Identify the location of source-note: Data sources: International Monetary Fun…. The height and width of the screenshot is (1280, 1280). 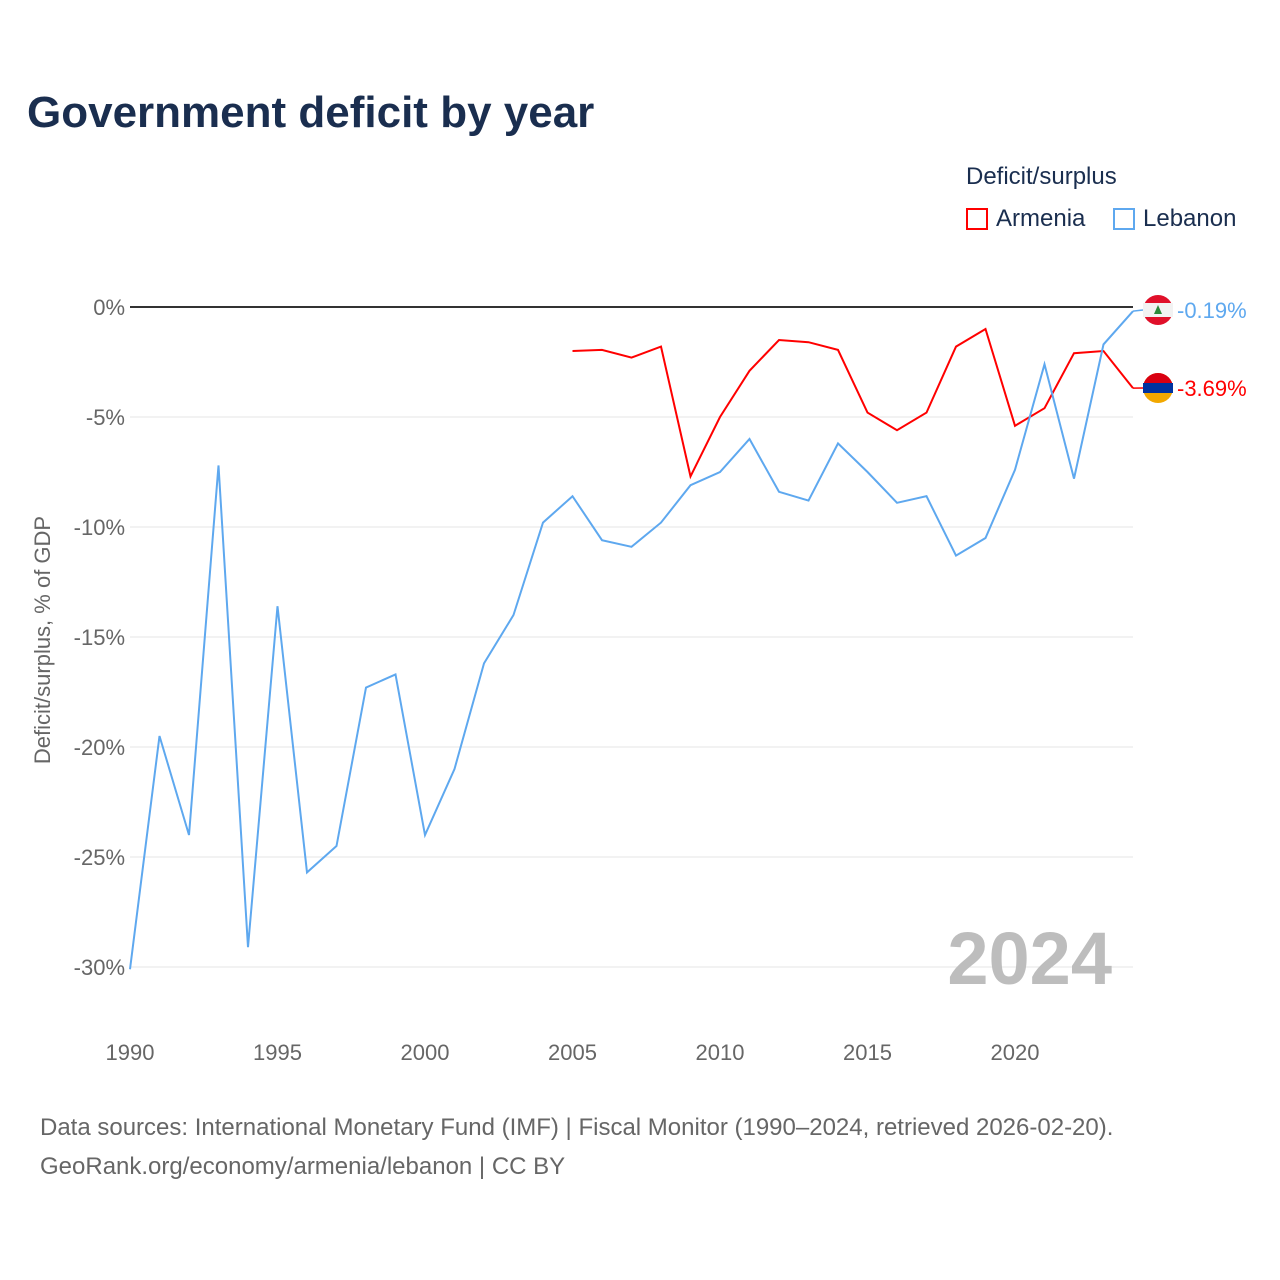
(576, 1147).